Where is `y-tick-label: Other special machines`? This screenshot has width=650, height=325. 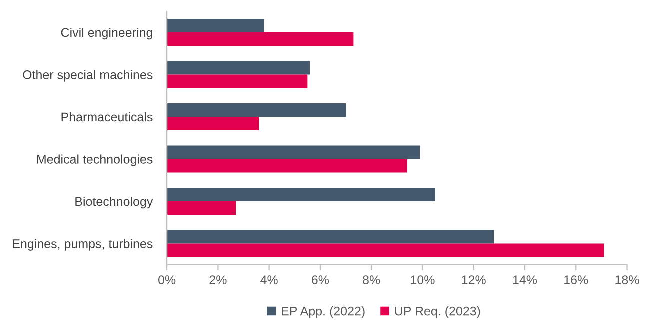
y-tick-label: Other special machines is located at coordinates (88, 76).